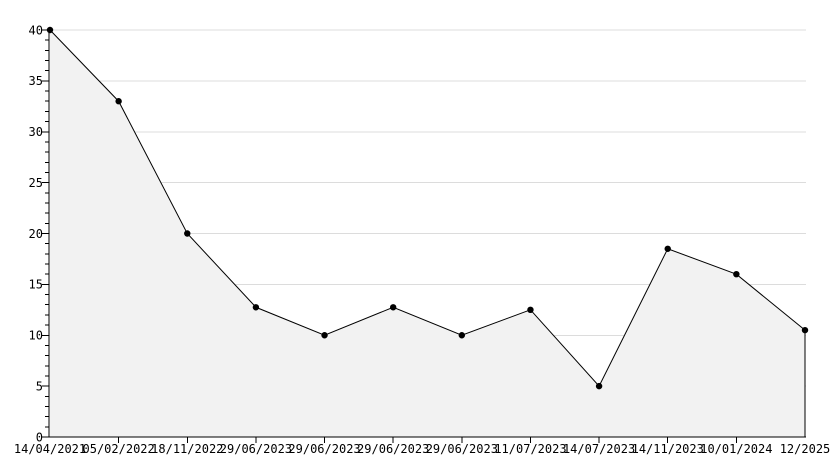 The height and width of the screenshot is (472, 834). I want to click on y-axis-tick-label: 40, so click(36, 30).